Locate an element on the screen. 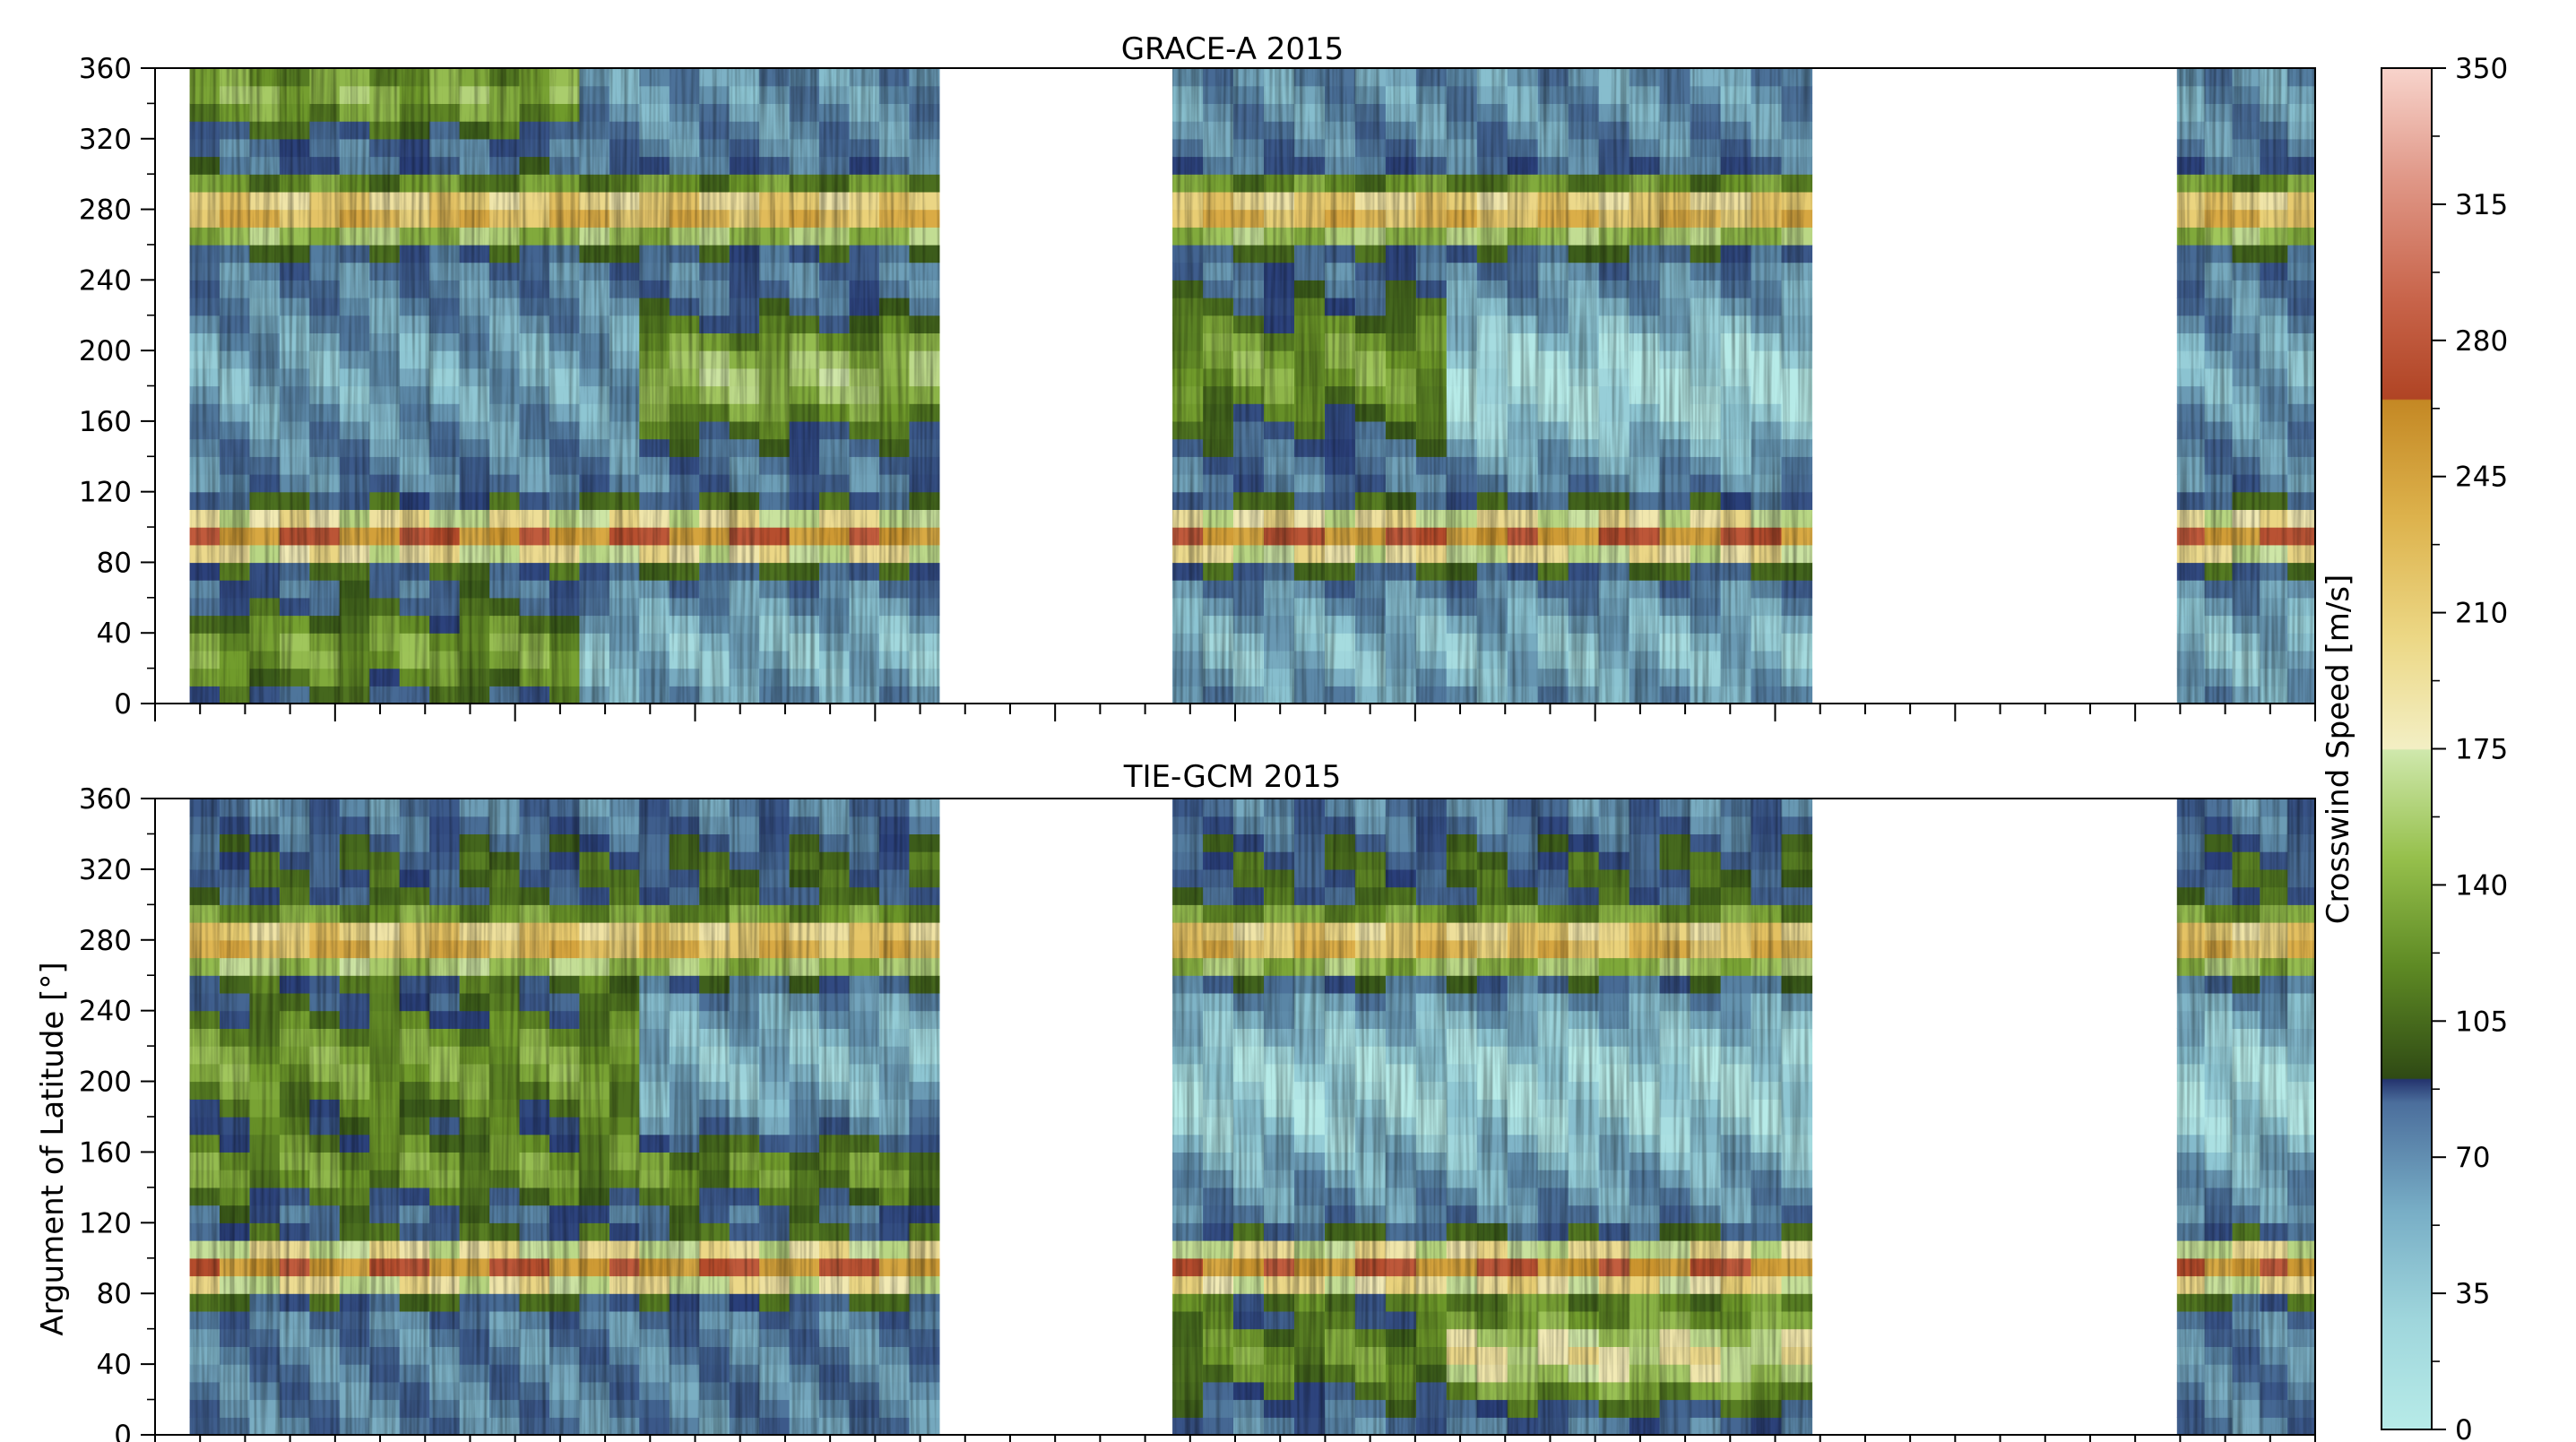 The height and width of the screenshot is (1442, 2576). colorbar-tick-label: 315 is located at coordinates (2481, 205).